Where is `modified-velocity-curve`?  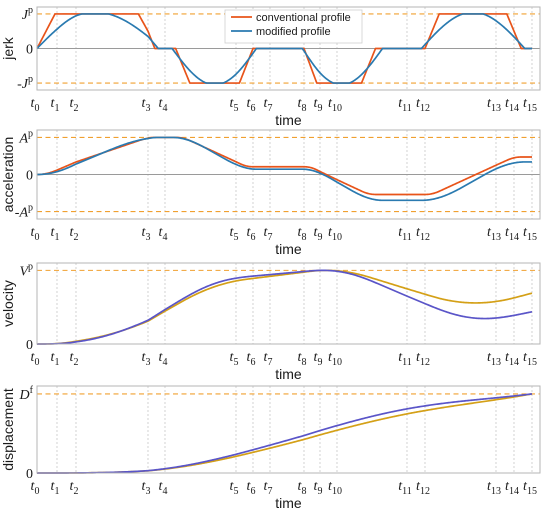
modified-velocity-curve is located at coordinates (285, 307).